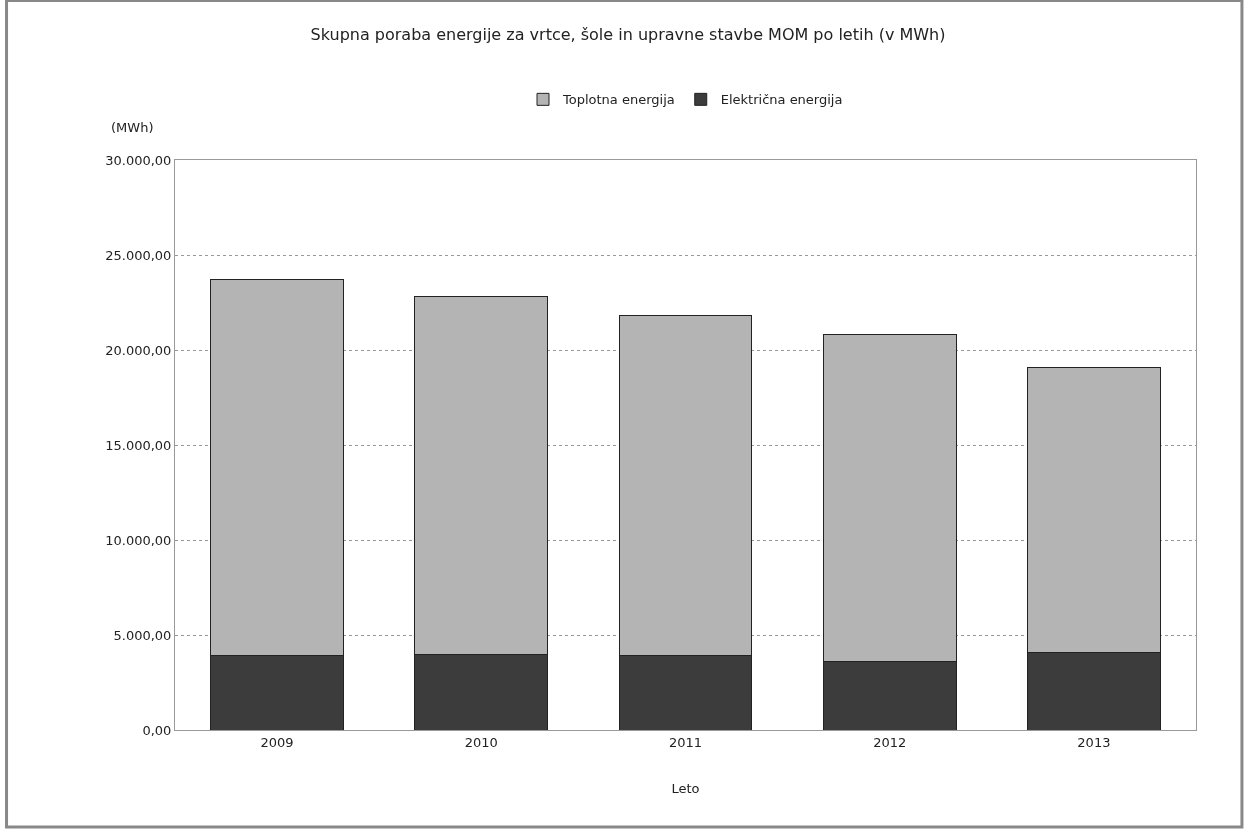 This screenshot has height=830, width=1256. Describe the element at coordinates (481, 742) in the screenshot. I see `x-tick-label: 2010` at that location.